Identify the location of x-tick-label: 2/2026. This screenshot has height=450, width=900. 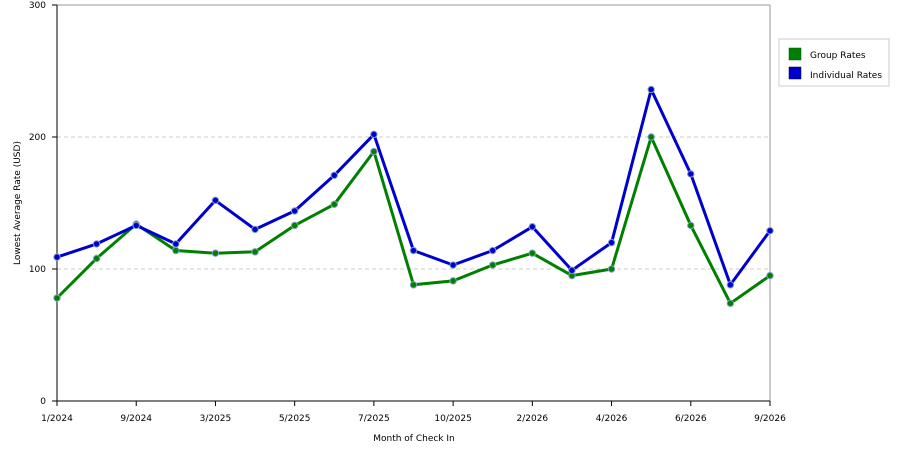
(532, 419).